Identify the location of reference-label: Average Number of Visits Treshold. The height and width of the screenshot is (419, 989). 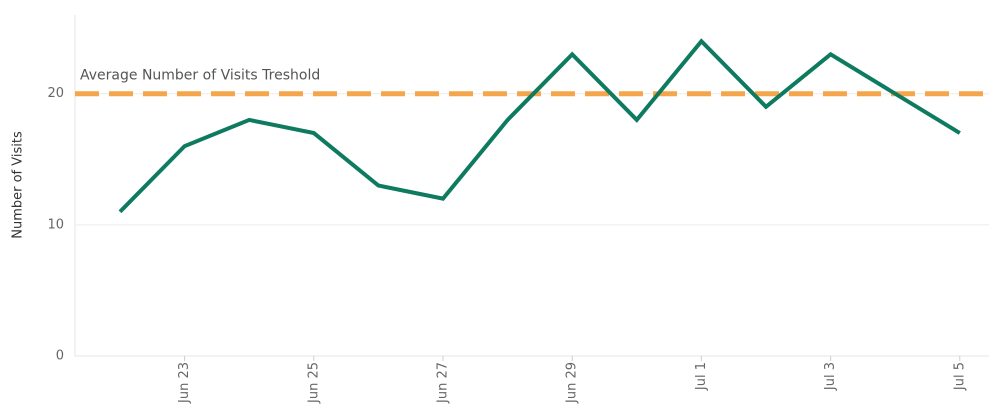
(200, 76).